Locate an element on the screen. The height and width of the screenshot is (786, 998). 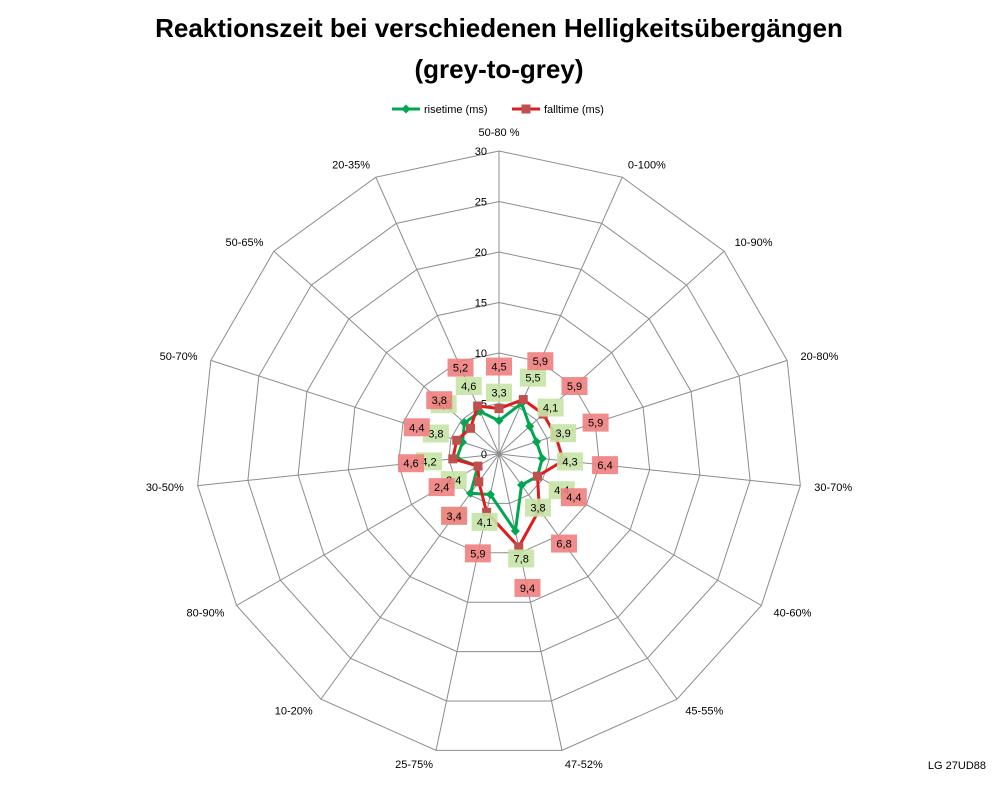
data-label-text: 4,1 is located at coordinates (550, 409).